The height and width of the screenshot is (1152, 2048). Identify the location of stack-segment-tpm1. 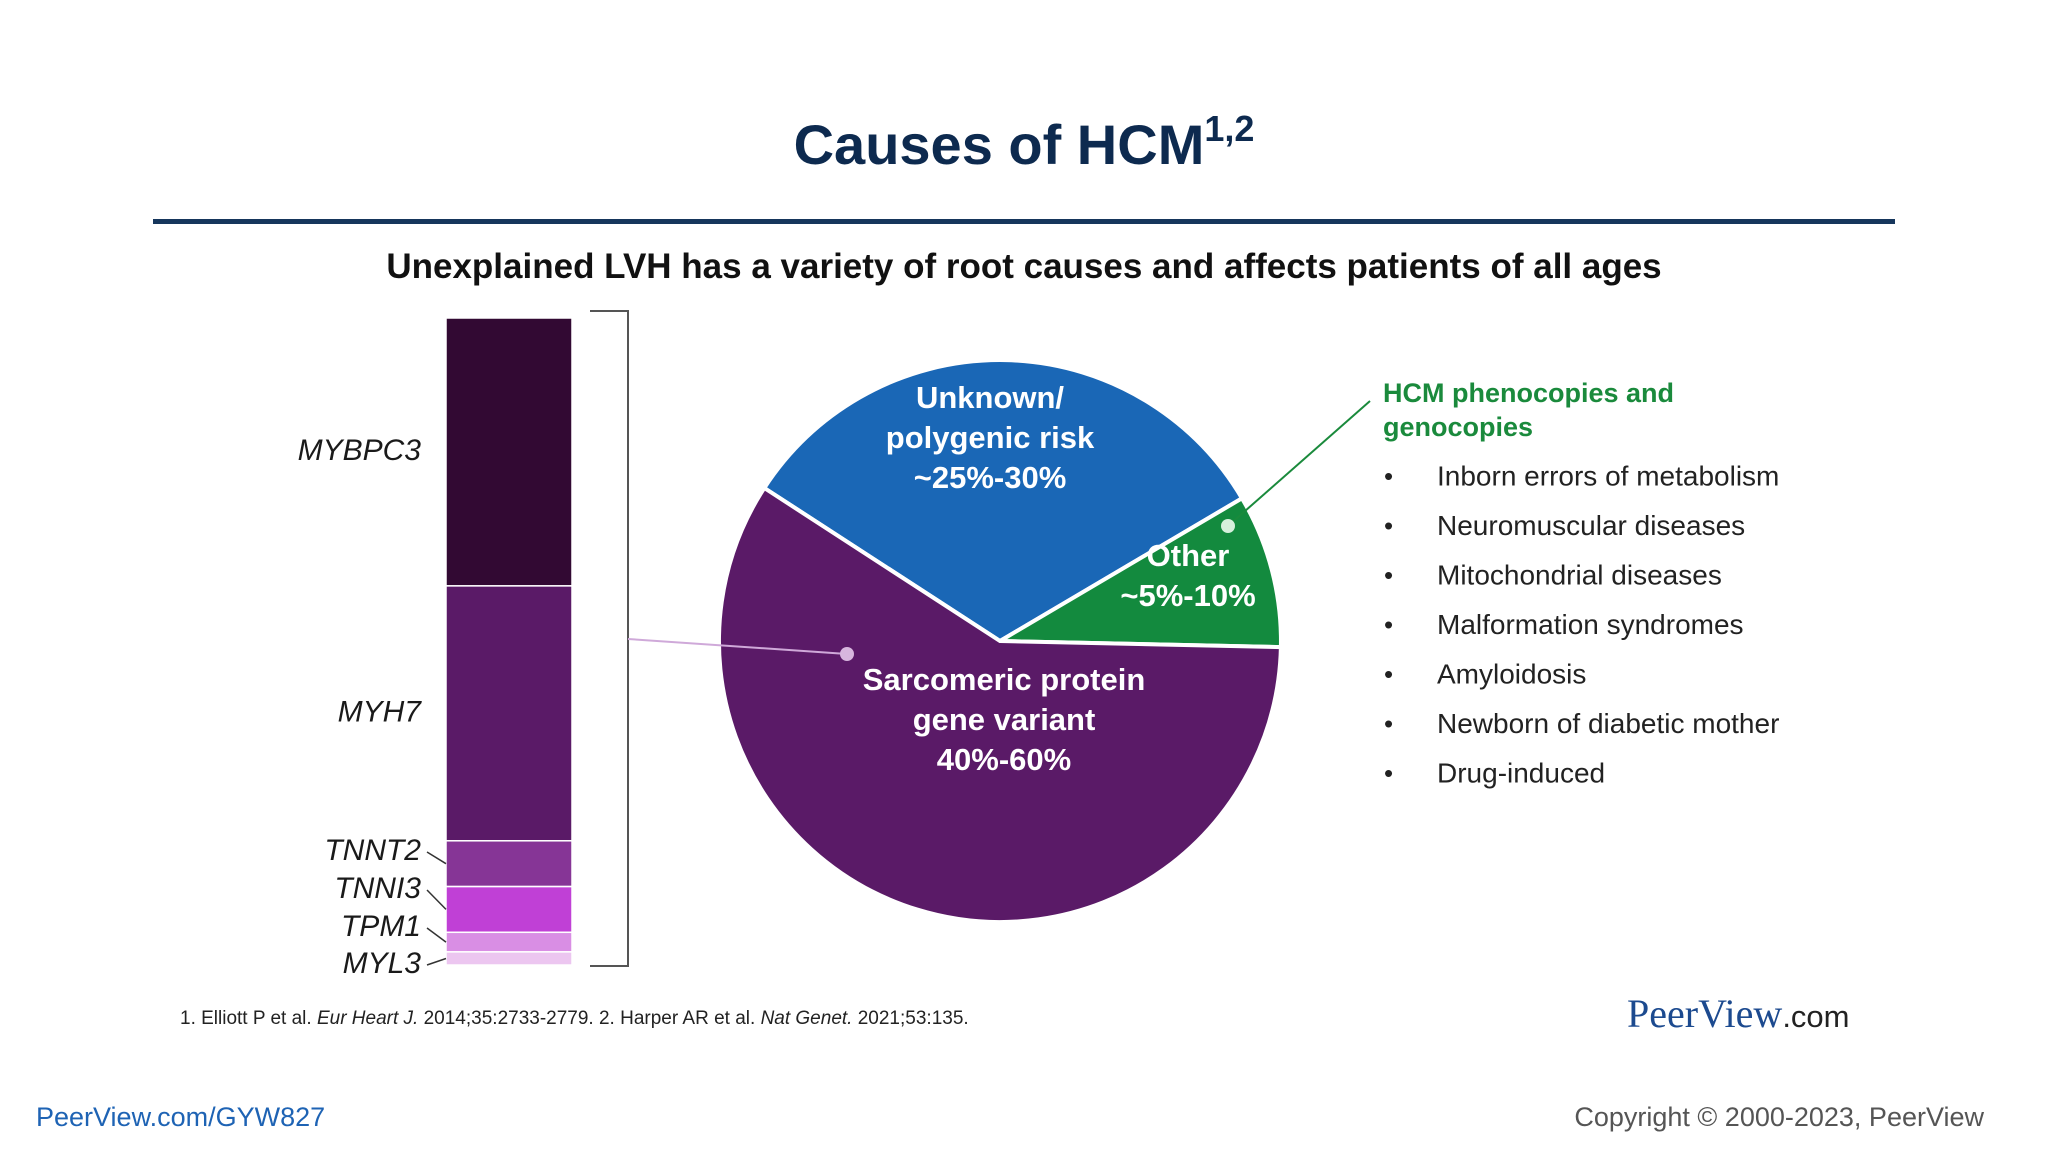
(509, 942).